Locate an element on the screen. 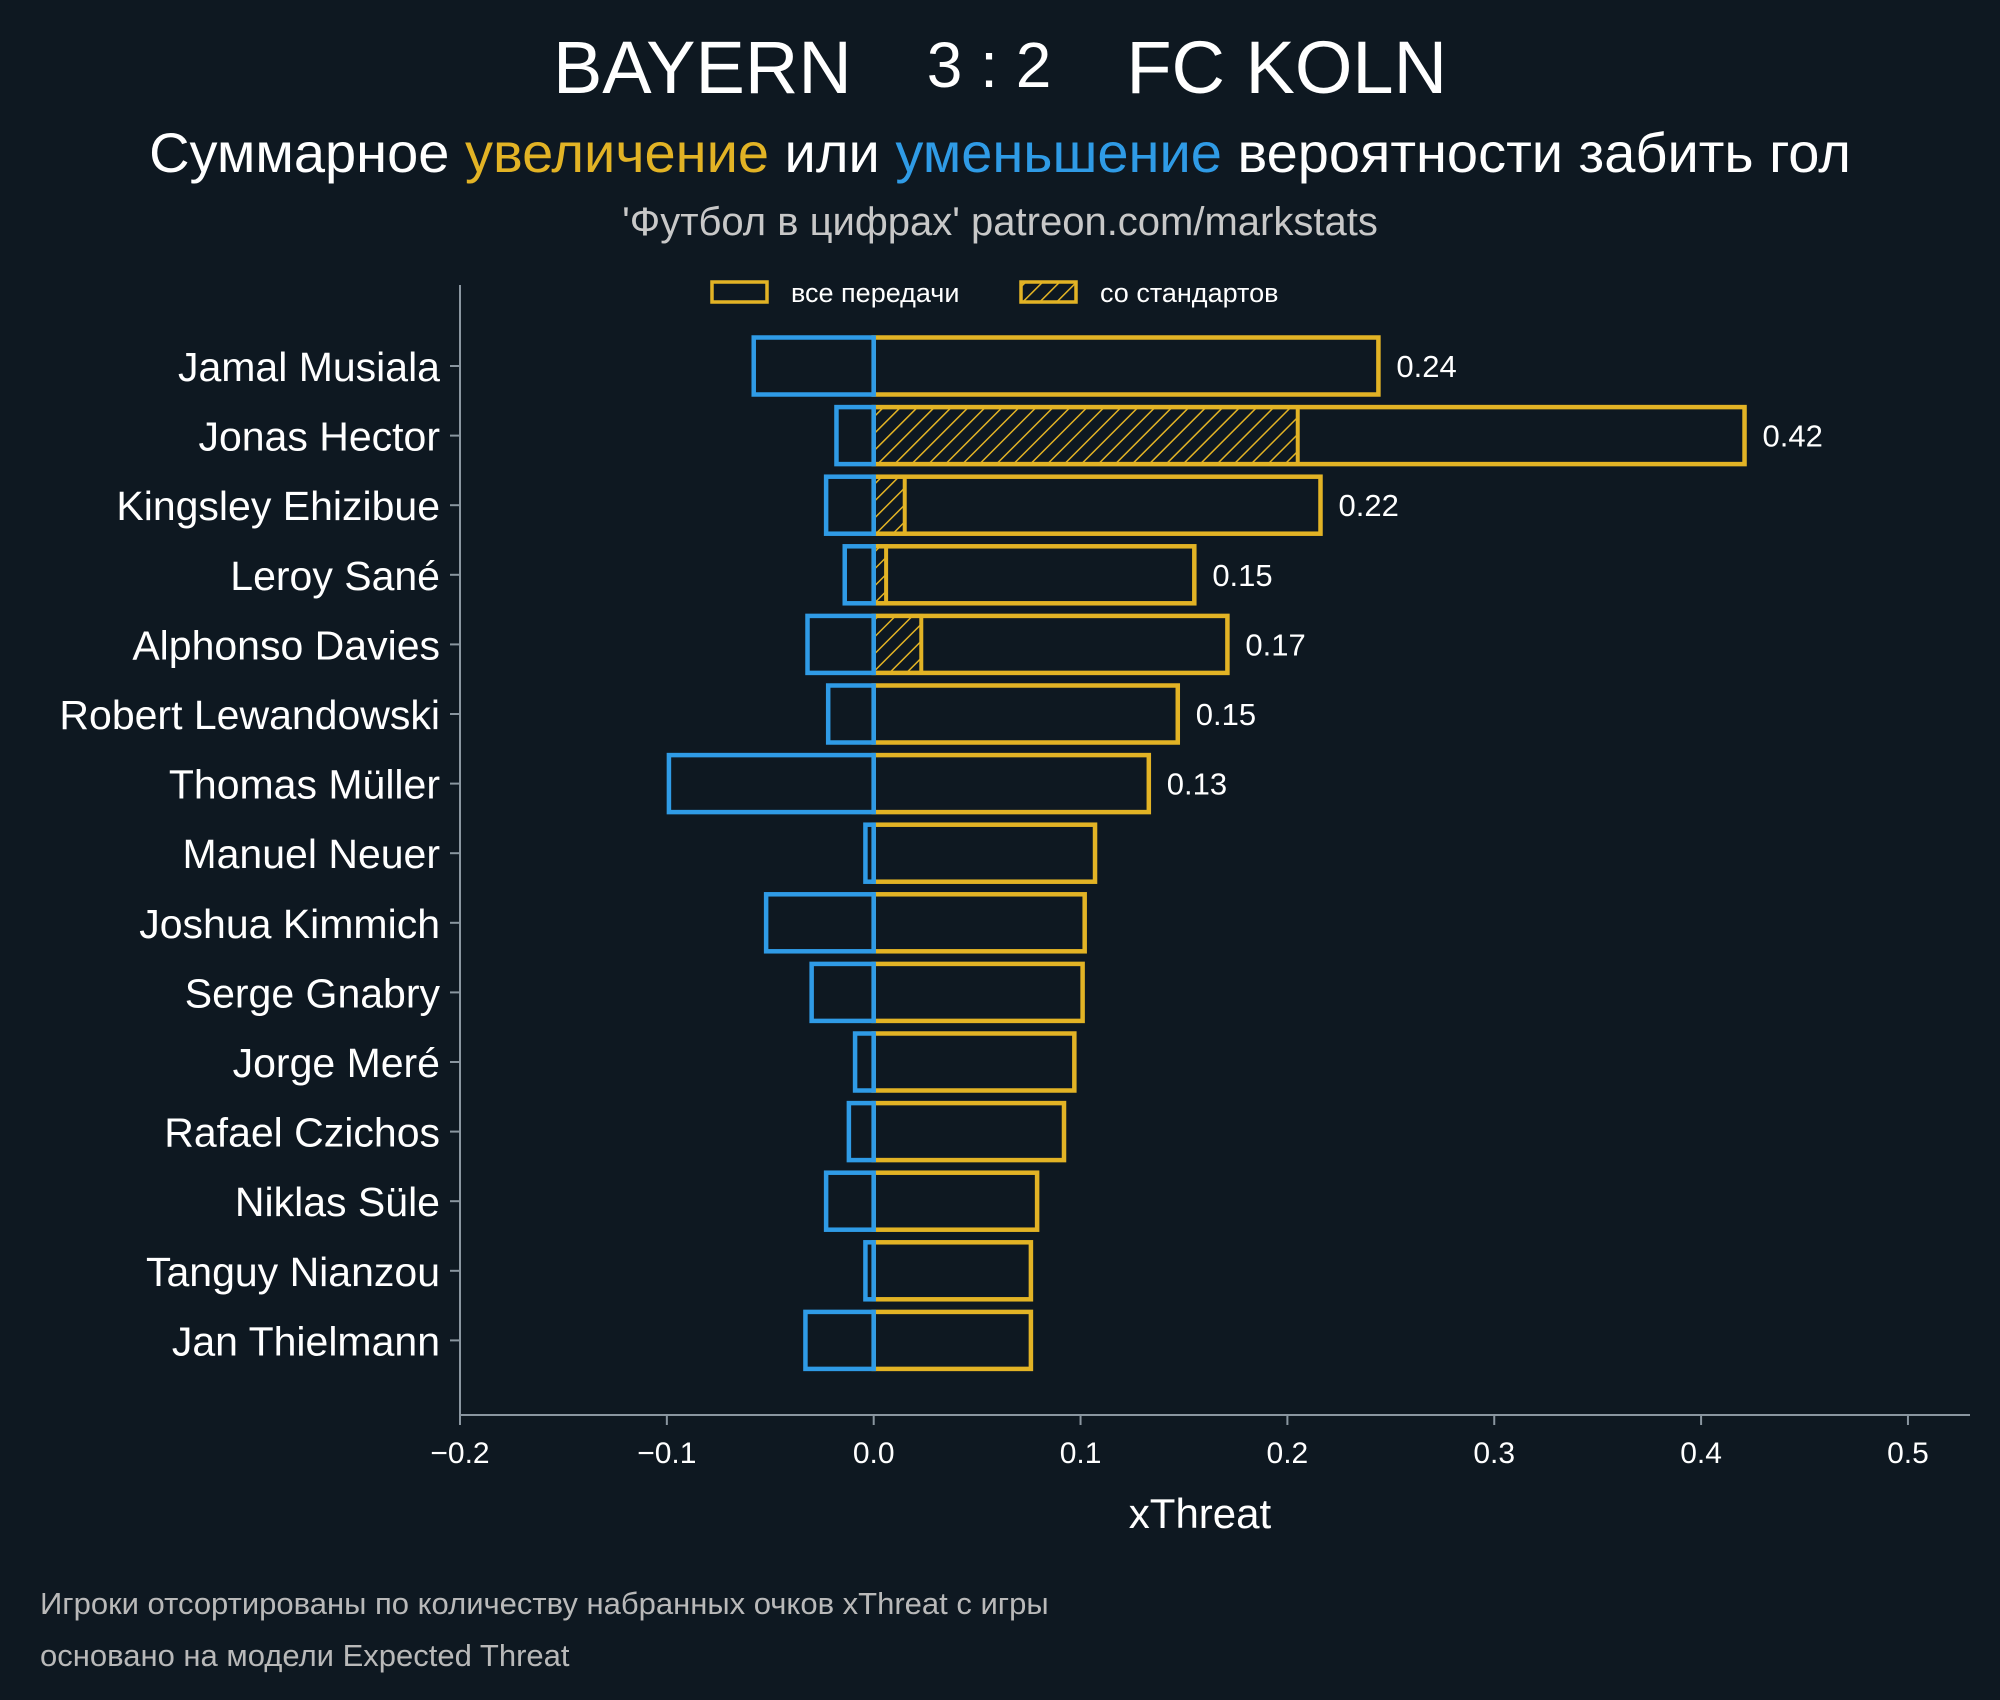 The width and height of the screenshot is (2000, 1700). x-tick-label: −0.2 is located at coordinates (459, 1453).